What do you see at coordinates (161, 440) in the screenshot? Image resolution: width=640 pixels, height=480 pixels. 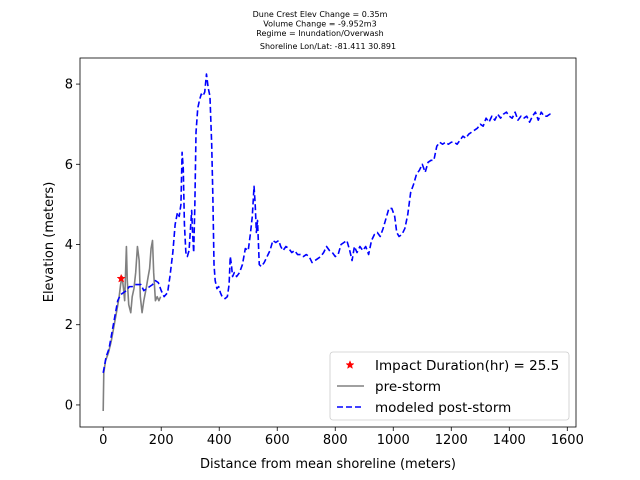 I see `x-tick-label: 200` at bounding box center [161, 440].